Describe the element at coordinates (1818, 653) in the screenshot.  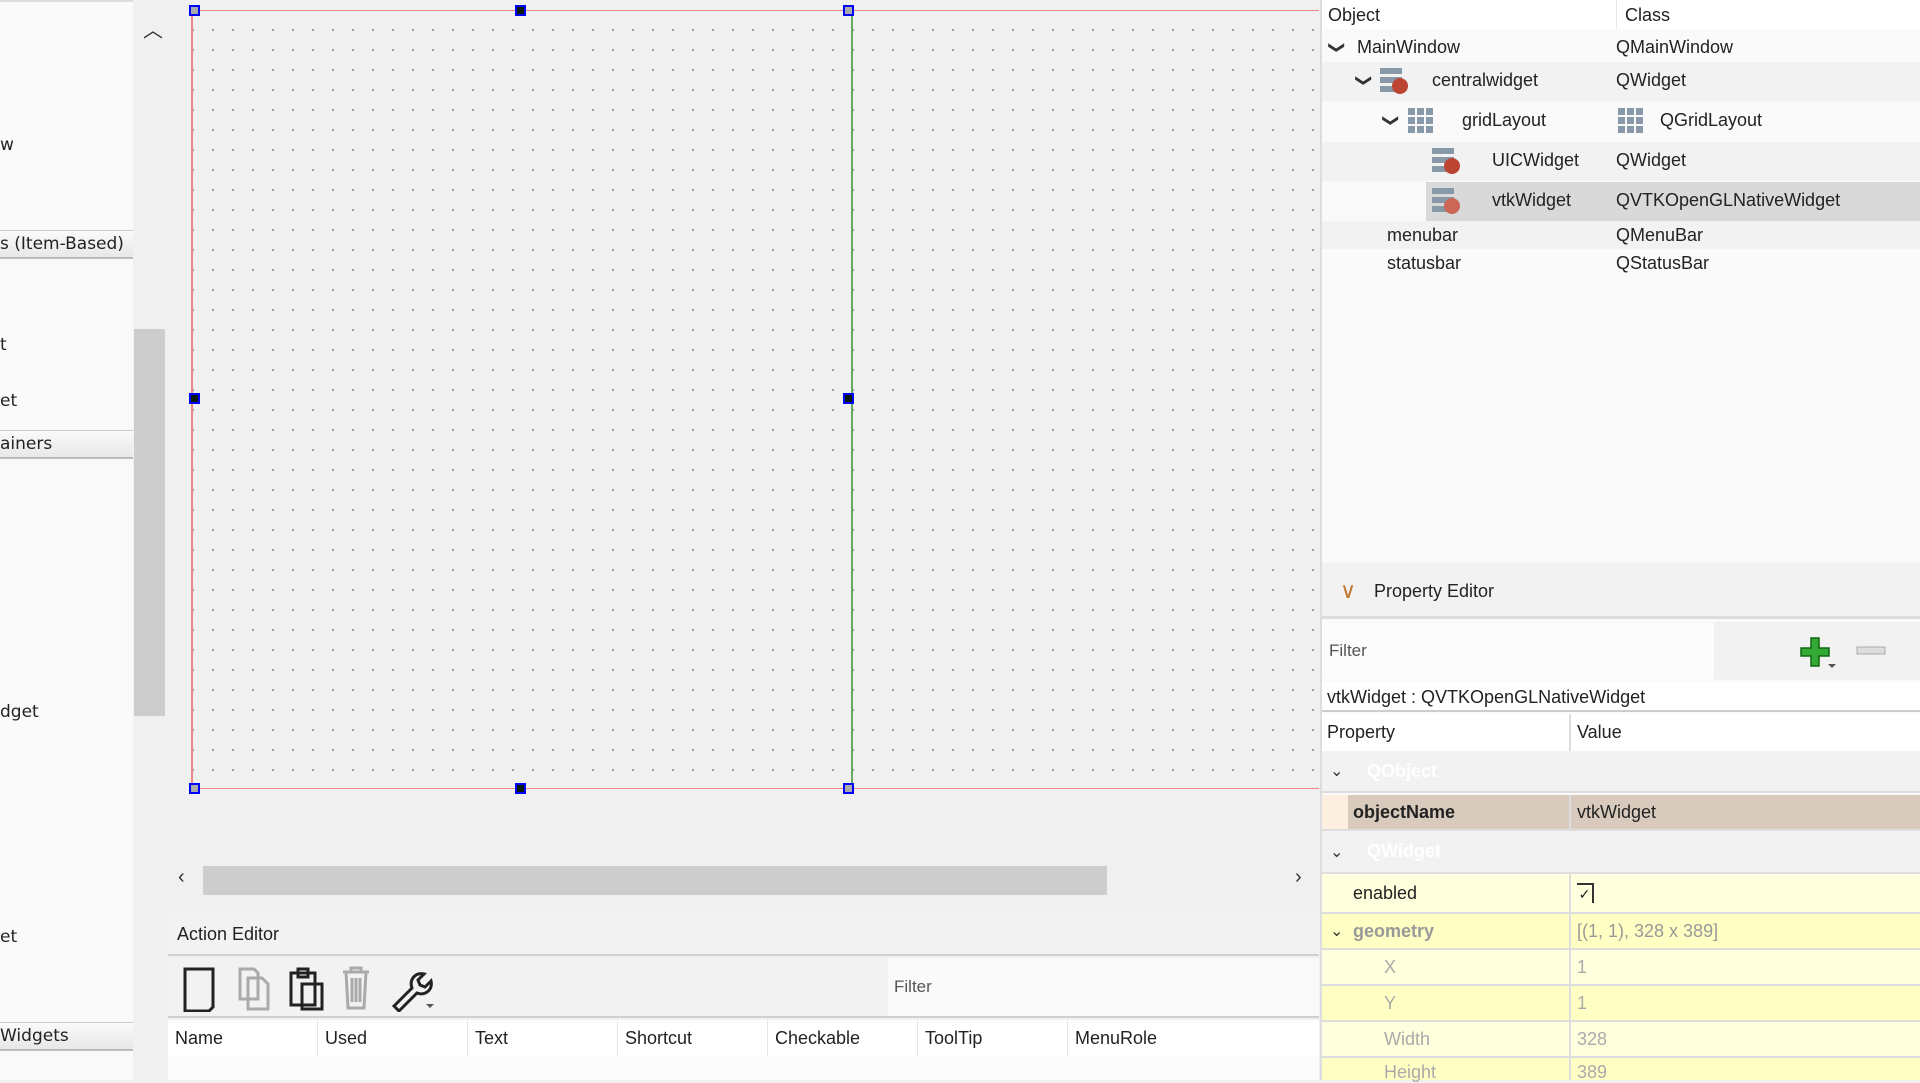
I see `add-property-icon` at that location.